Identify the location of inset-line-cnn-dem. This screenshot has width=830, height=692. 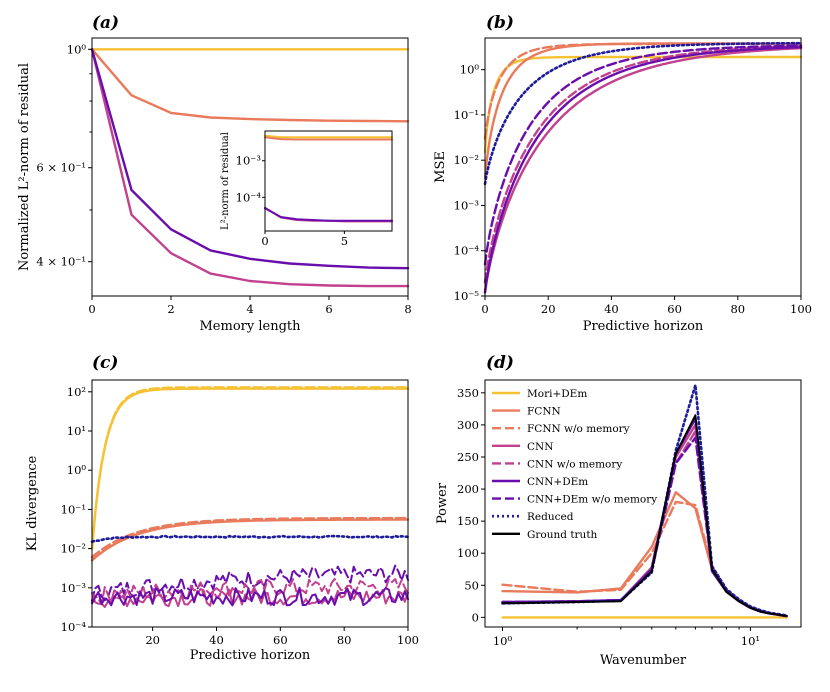
(328, 214).